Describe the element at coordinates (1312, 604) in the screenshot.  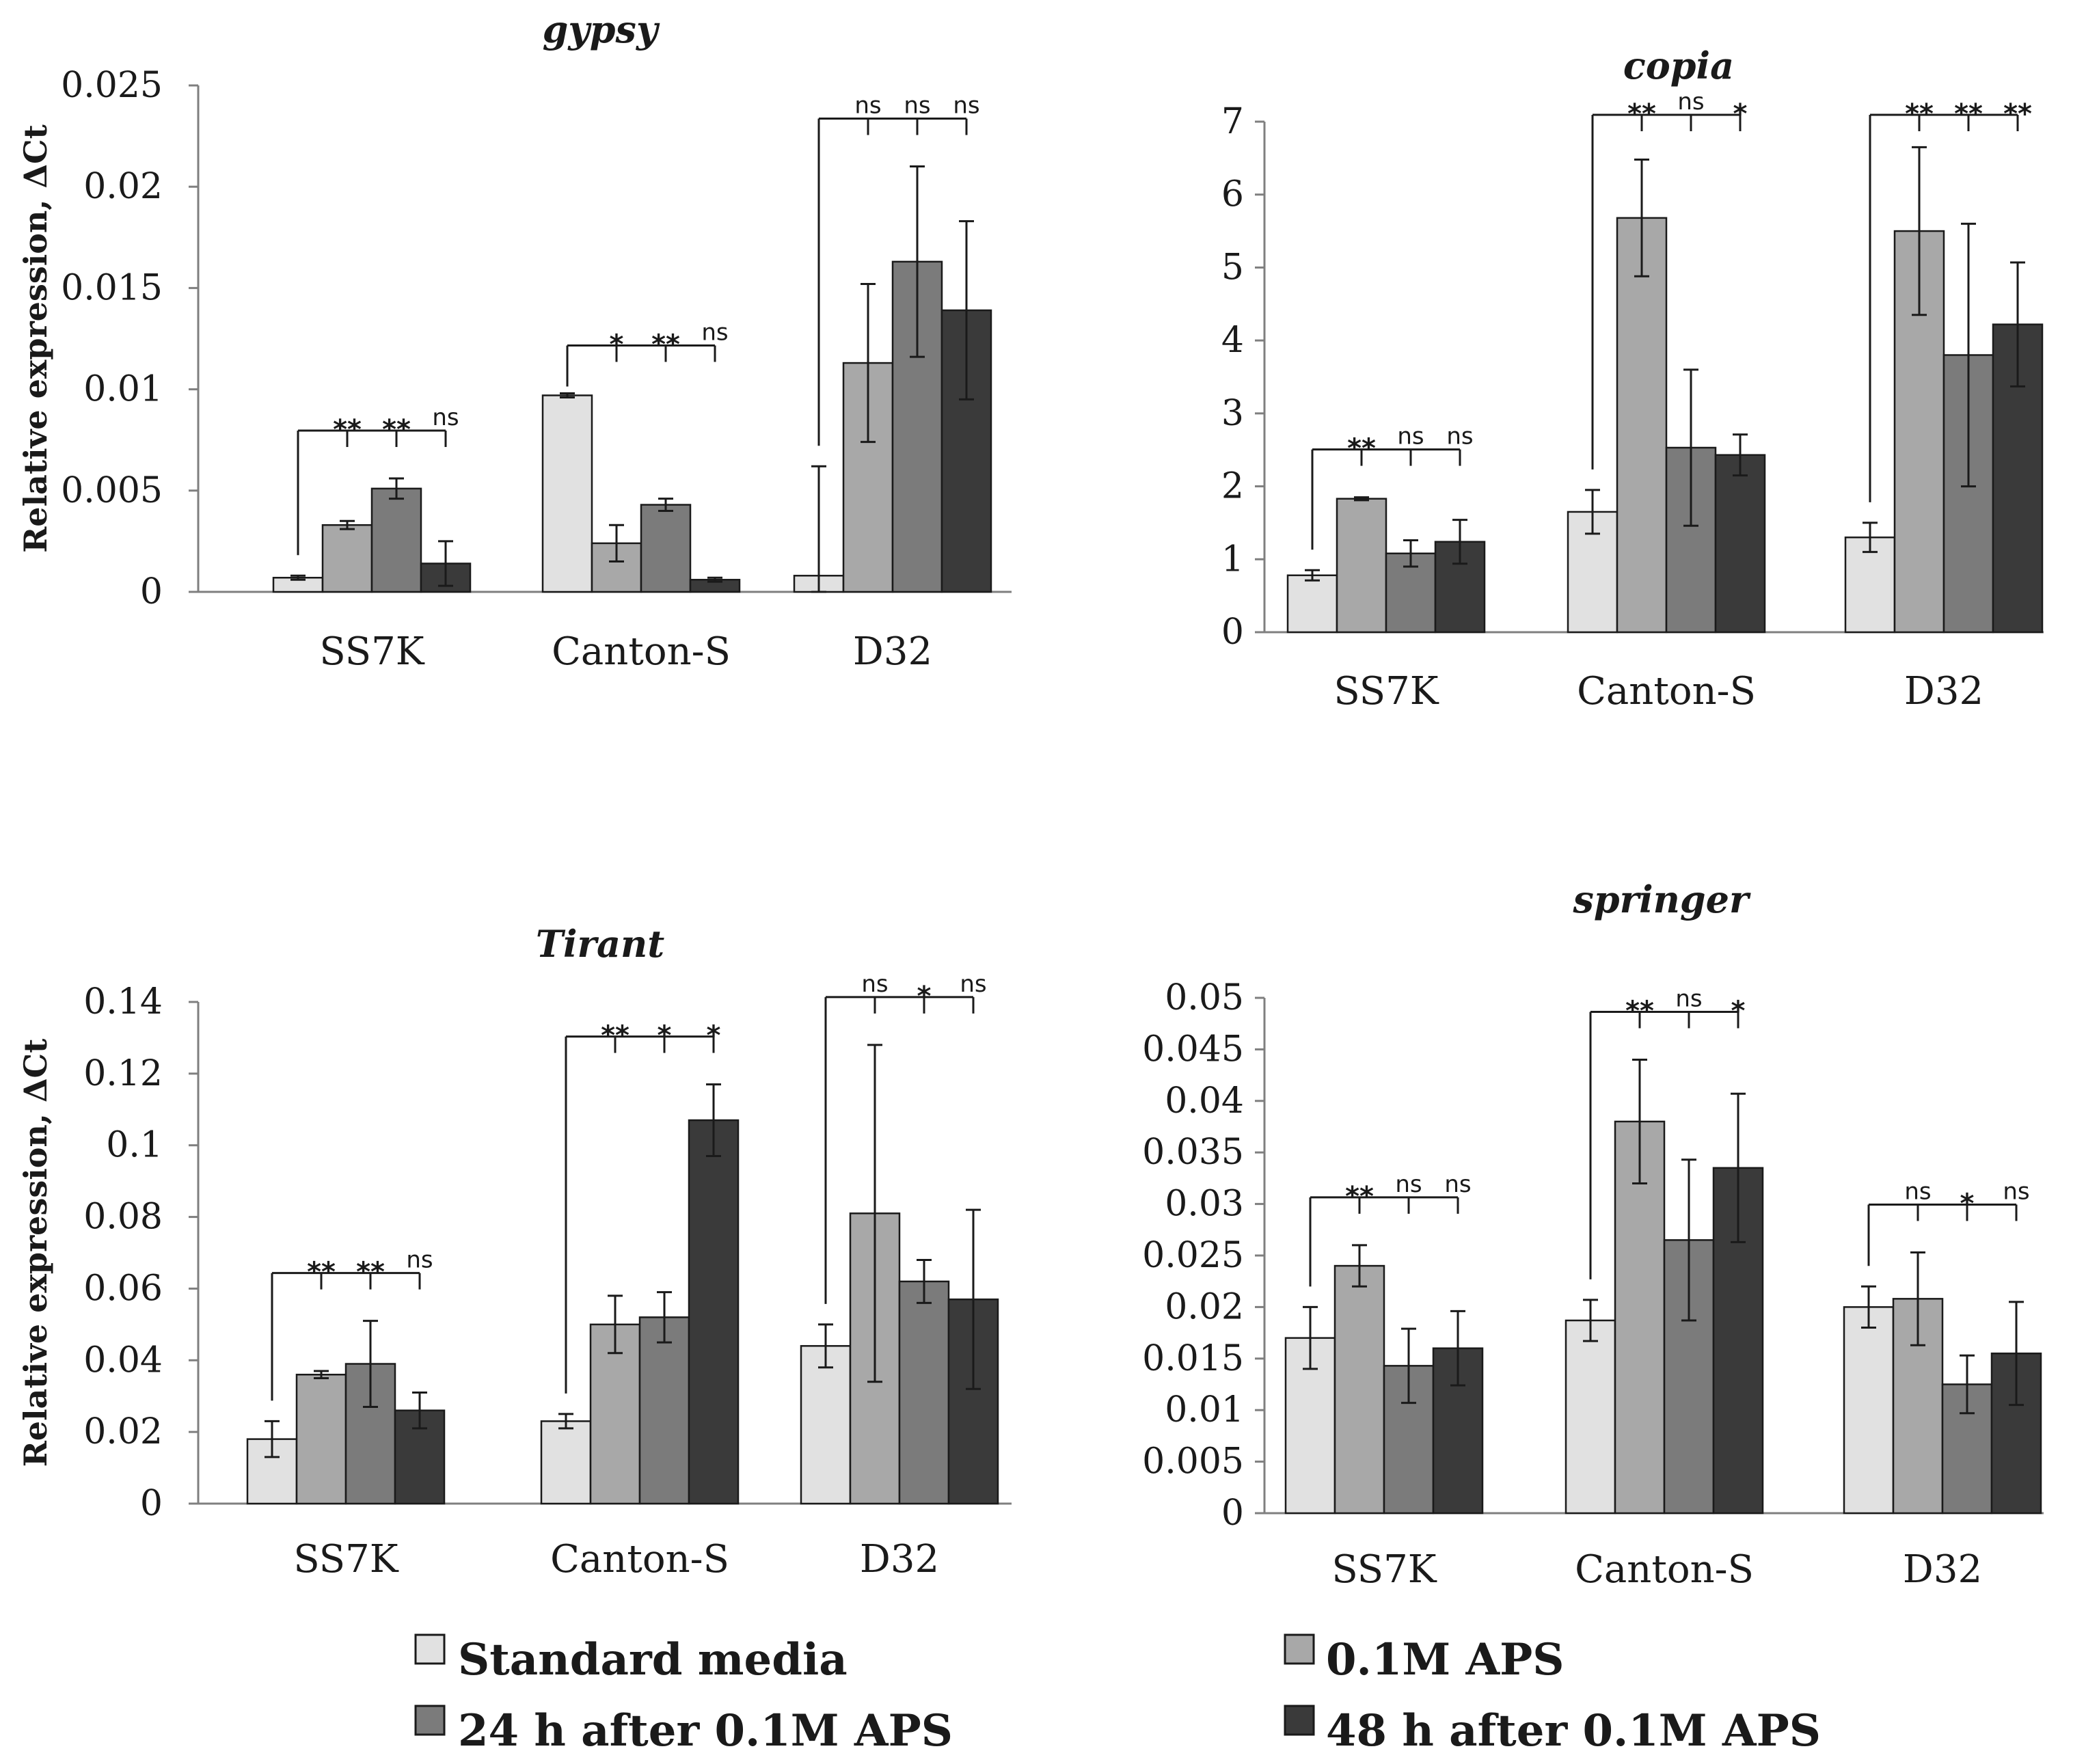
I see `p2-bar-ss7k-standard-media` at that location.